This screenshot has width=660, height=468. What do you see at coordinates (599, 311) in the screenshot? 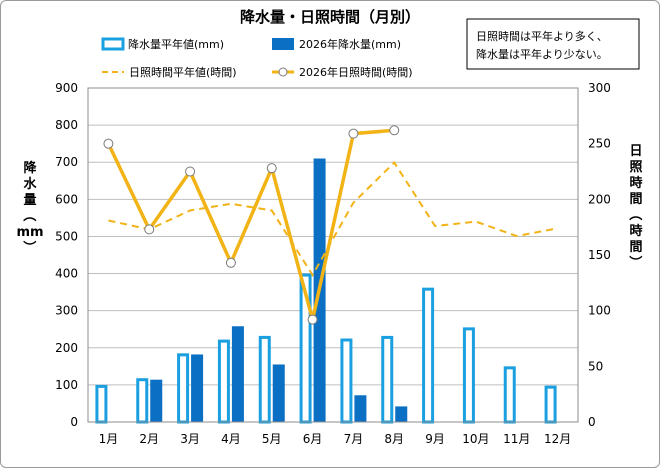
I see `y-right-tick-label: 100` at bounding box center [599, 311].